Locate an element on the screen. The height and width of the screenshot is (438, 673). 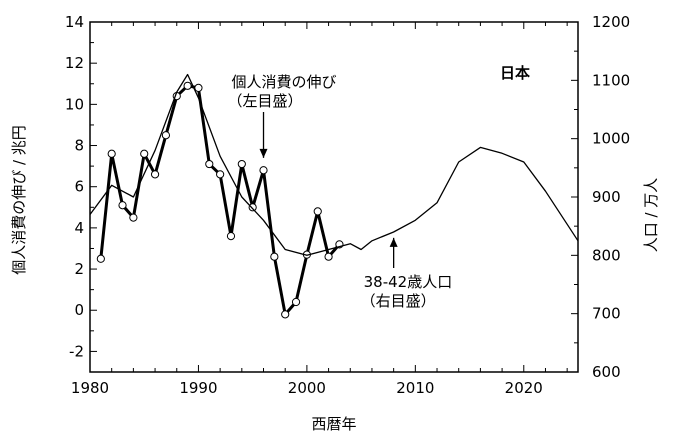
y-right-tick-label: 800 is located at coordinates (606, 255).